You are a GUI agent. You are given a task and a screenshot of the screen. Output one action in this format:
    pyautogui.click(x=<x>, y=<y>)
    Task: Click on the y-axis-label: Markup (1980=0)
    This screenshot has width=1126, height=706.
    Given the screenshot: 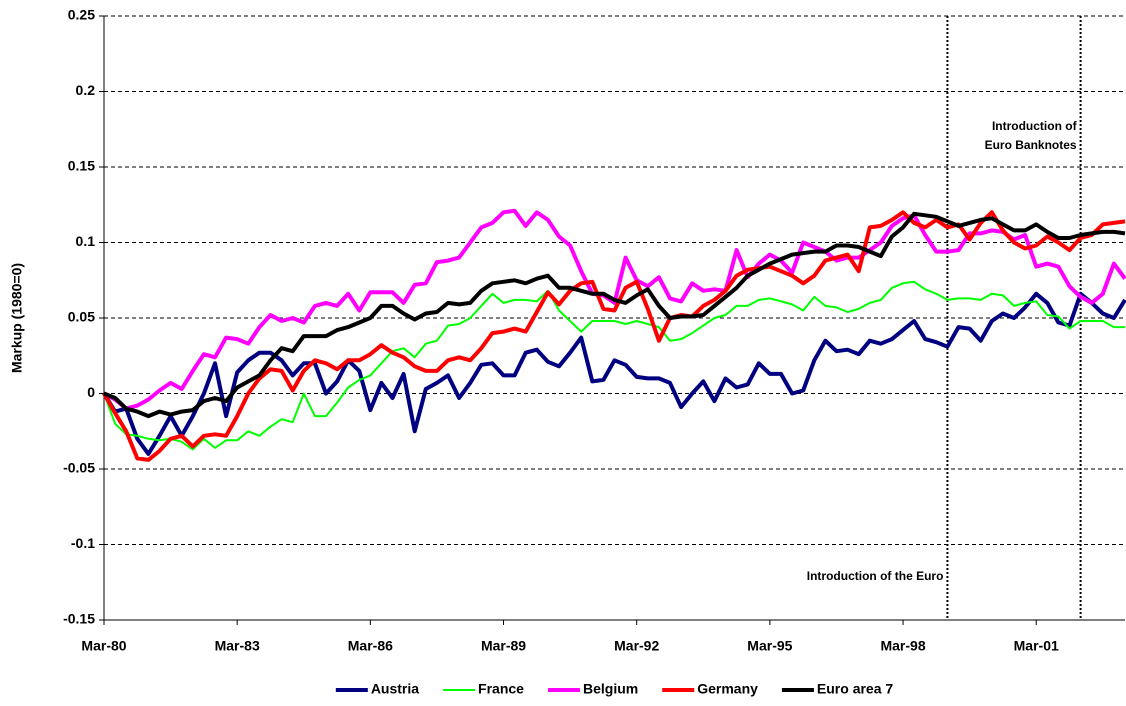 What is the action you would take?
    pyautogui.click(x=17, y=318)
    